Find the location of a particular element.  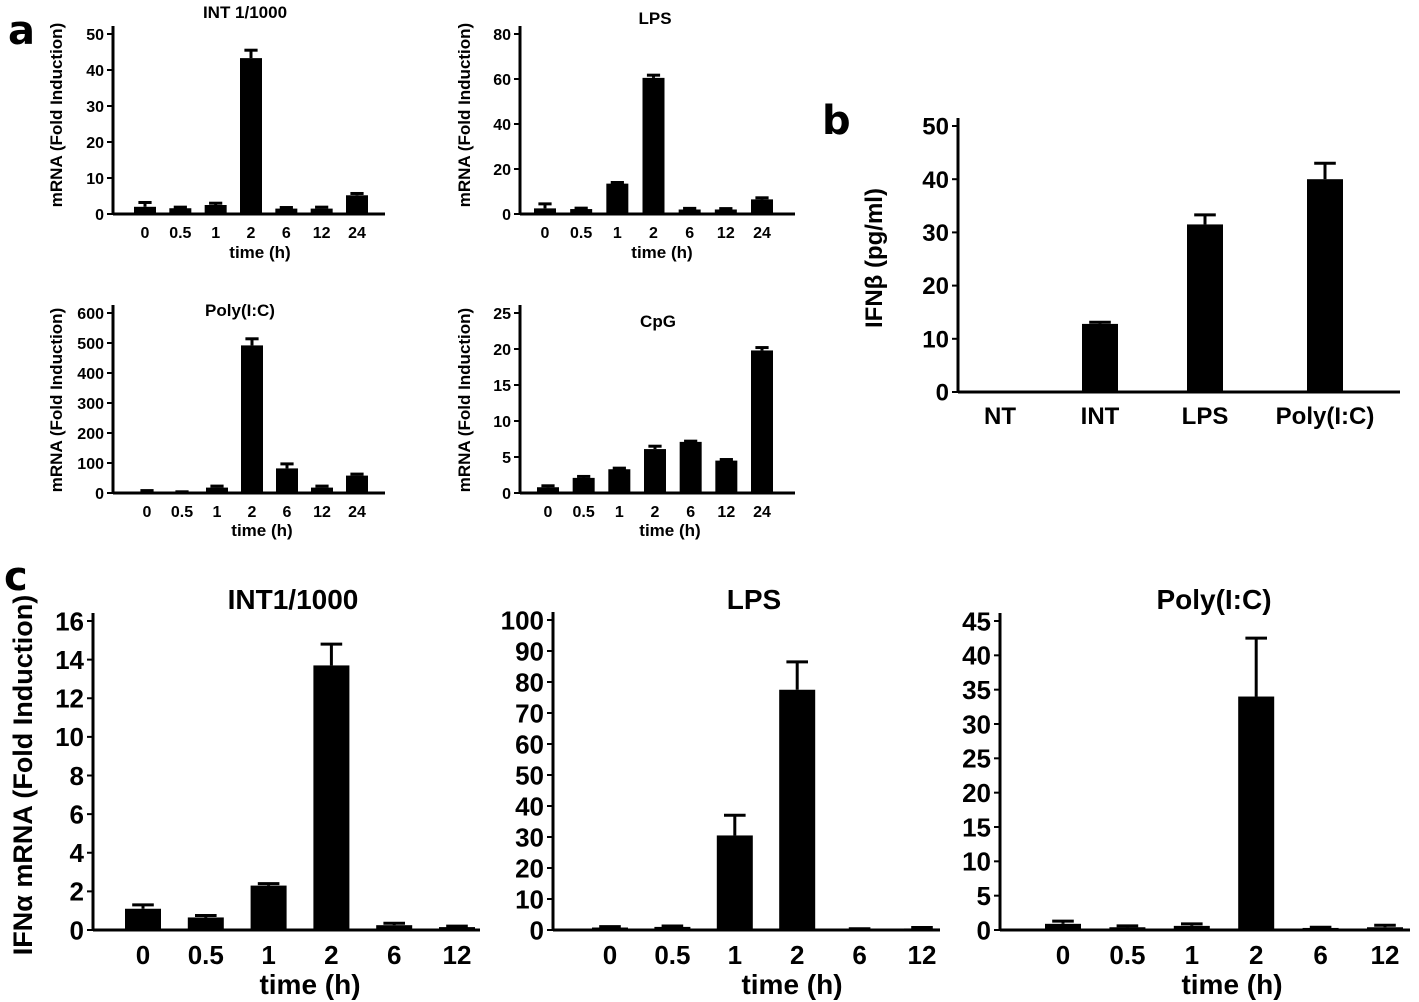

chart-title: Poly(I:C) is located at coordinates (1213, 599).